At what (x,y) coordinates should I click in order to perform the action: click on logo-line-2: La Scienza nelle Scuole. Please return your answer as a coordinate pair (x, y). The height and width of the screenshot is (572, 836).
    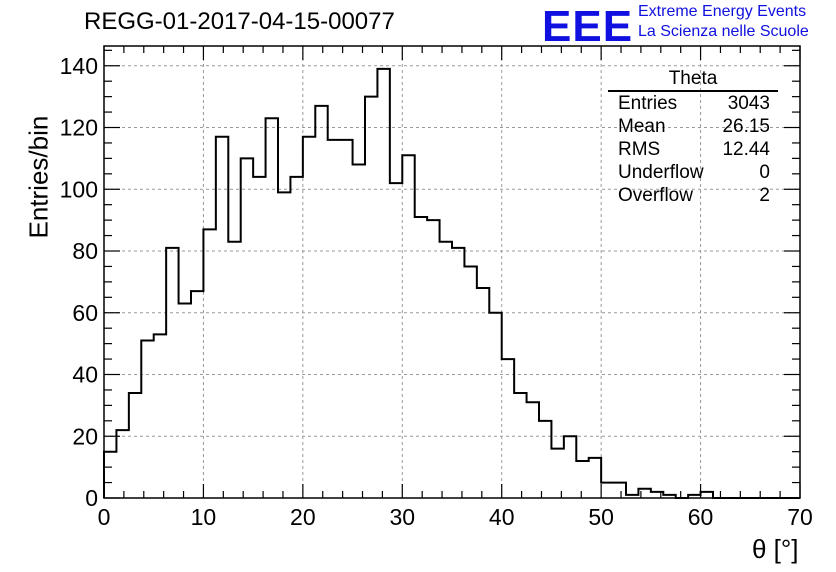
    Looking at the image, I should click on (723, 31).